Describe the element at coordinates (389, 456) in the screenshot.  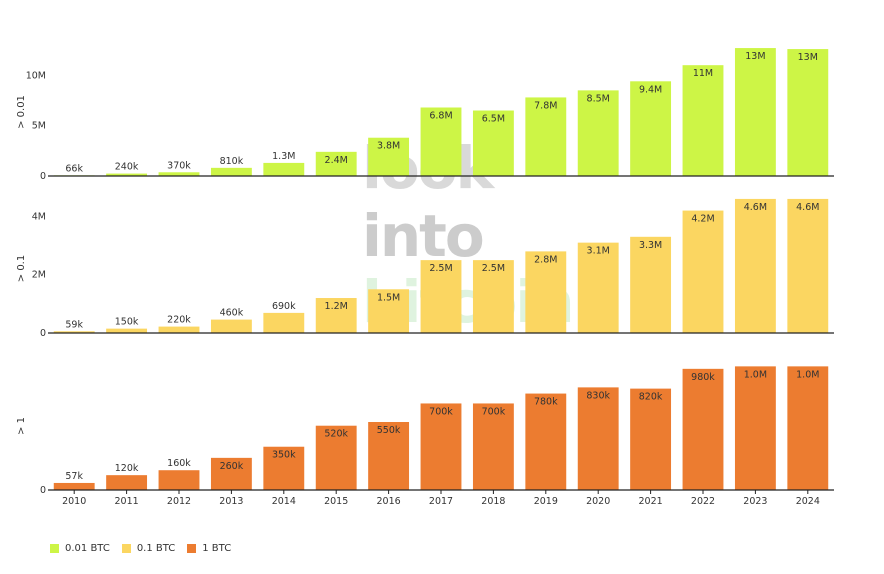
I see `bar-1-btc-2016` at that location.